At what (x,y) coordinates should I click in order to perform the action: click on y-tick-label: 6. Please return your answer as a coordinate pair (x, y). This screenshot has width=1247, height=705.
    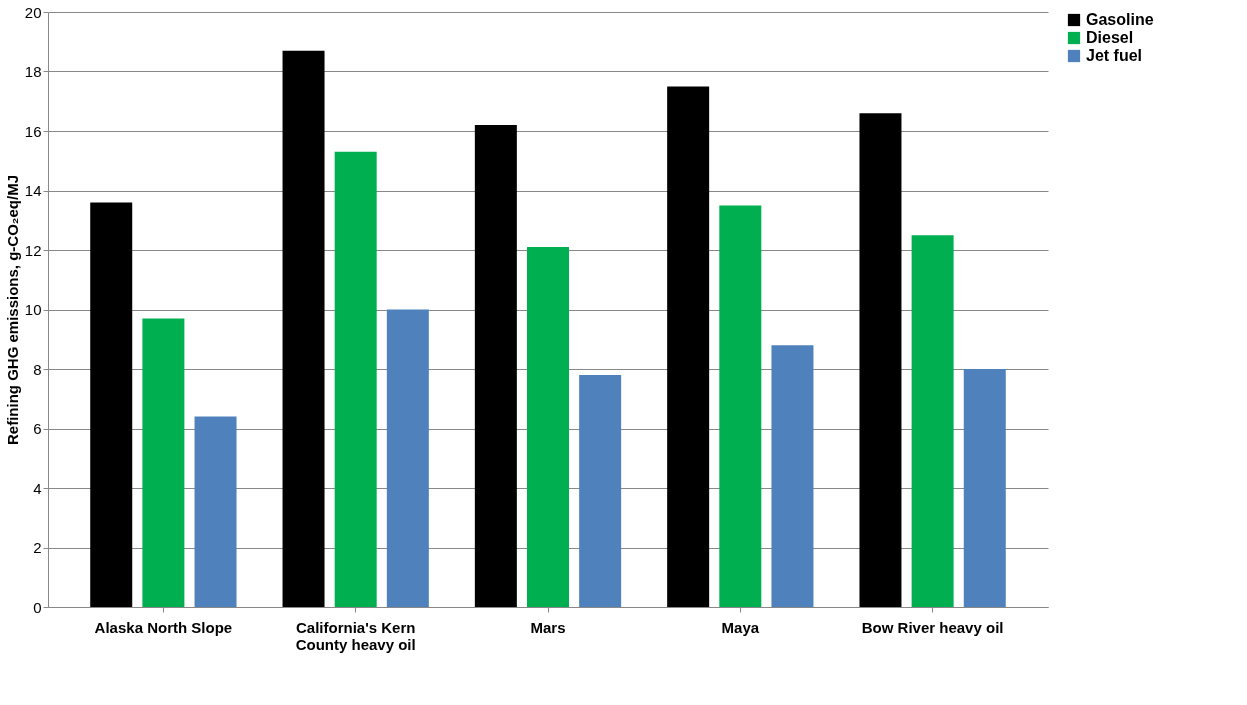
    Looking at the image, I should click on (37, 428).